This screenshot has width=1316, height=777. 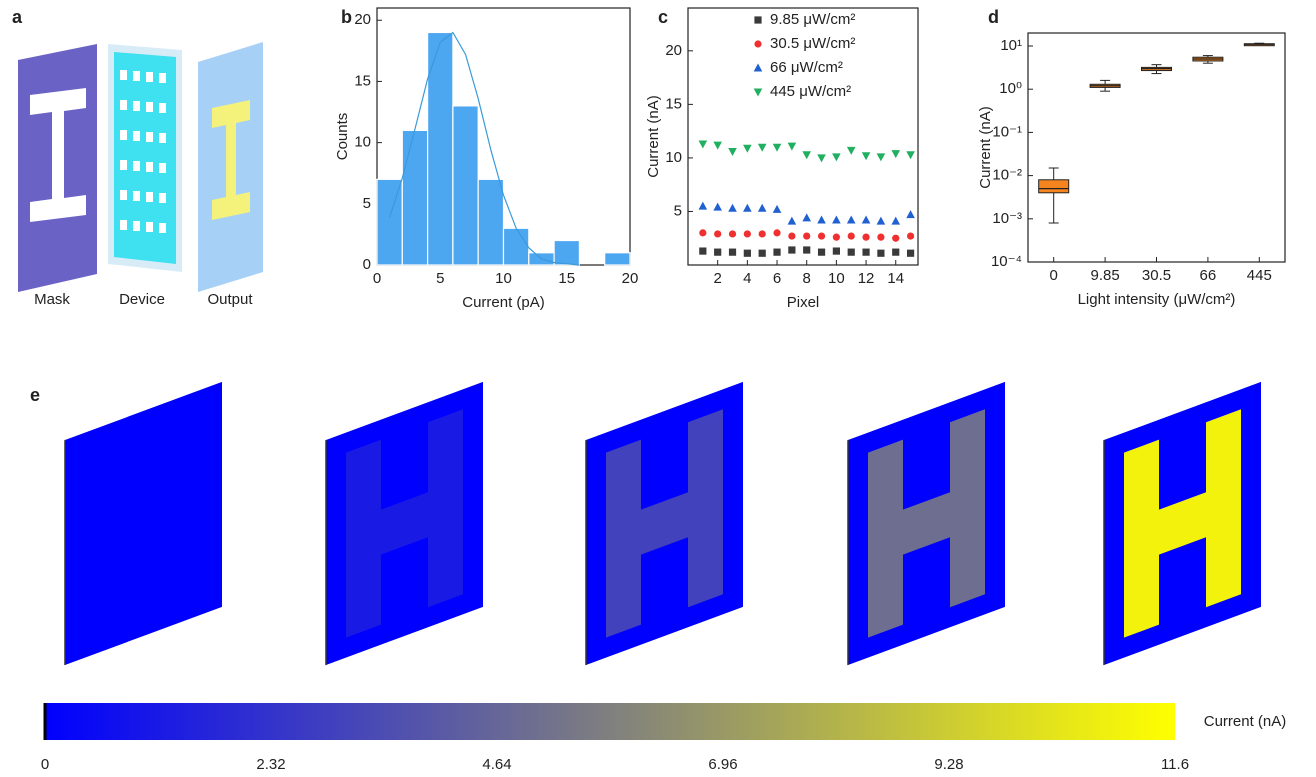 I want to click on x-tick-label: 30.5, so click(x=1156, y=275).